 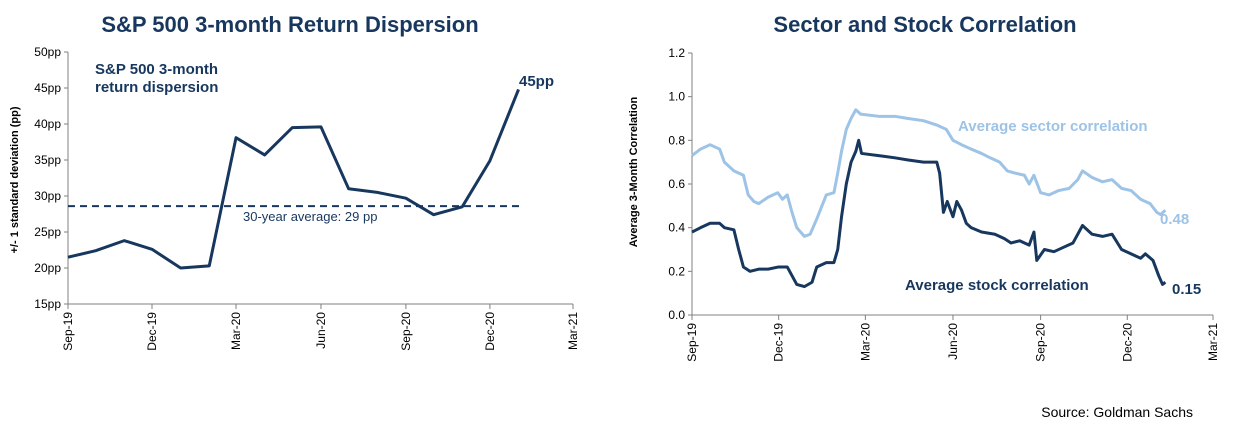 What do you see at coordinates (490, 331) in the screenshot?
I see `dispersion-x-tick-label: Dec-20` at bounding box center [490, 331].